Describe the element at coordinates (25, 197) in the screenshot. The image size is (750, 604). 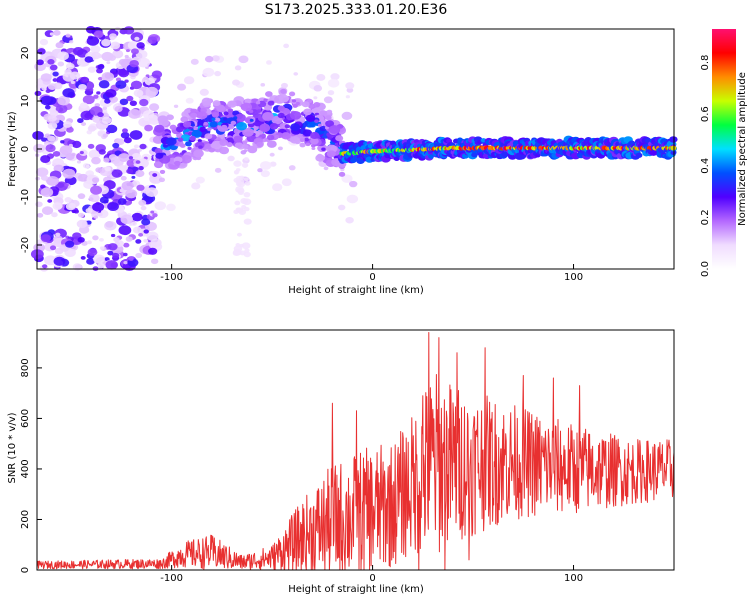
I see `spectrogram-y-tick-label: -10` at that location.